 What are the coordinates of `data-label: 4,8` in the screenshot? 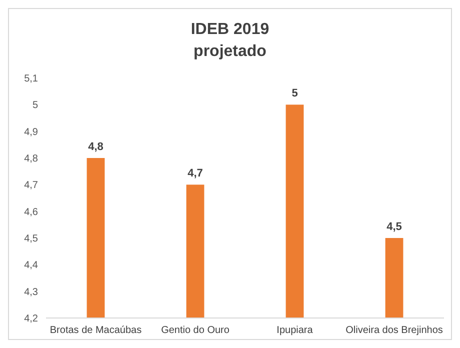 It's located at (96, 147).